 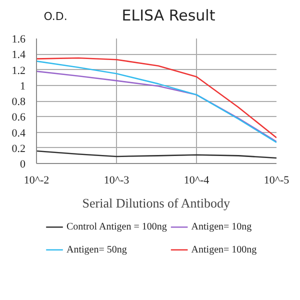 I want to click on y-tick-label: 0.8, so click(x=19, y=102).